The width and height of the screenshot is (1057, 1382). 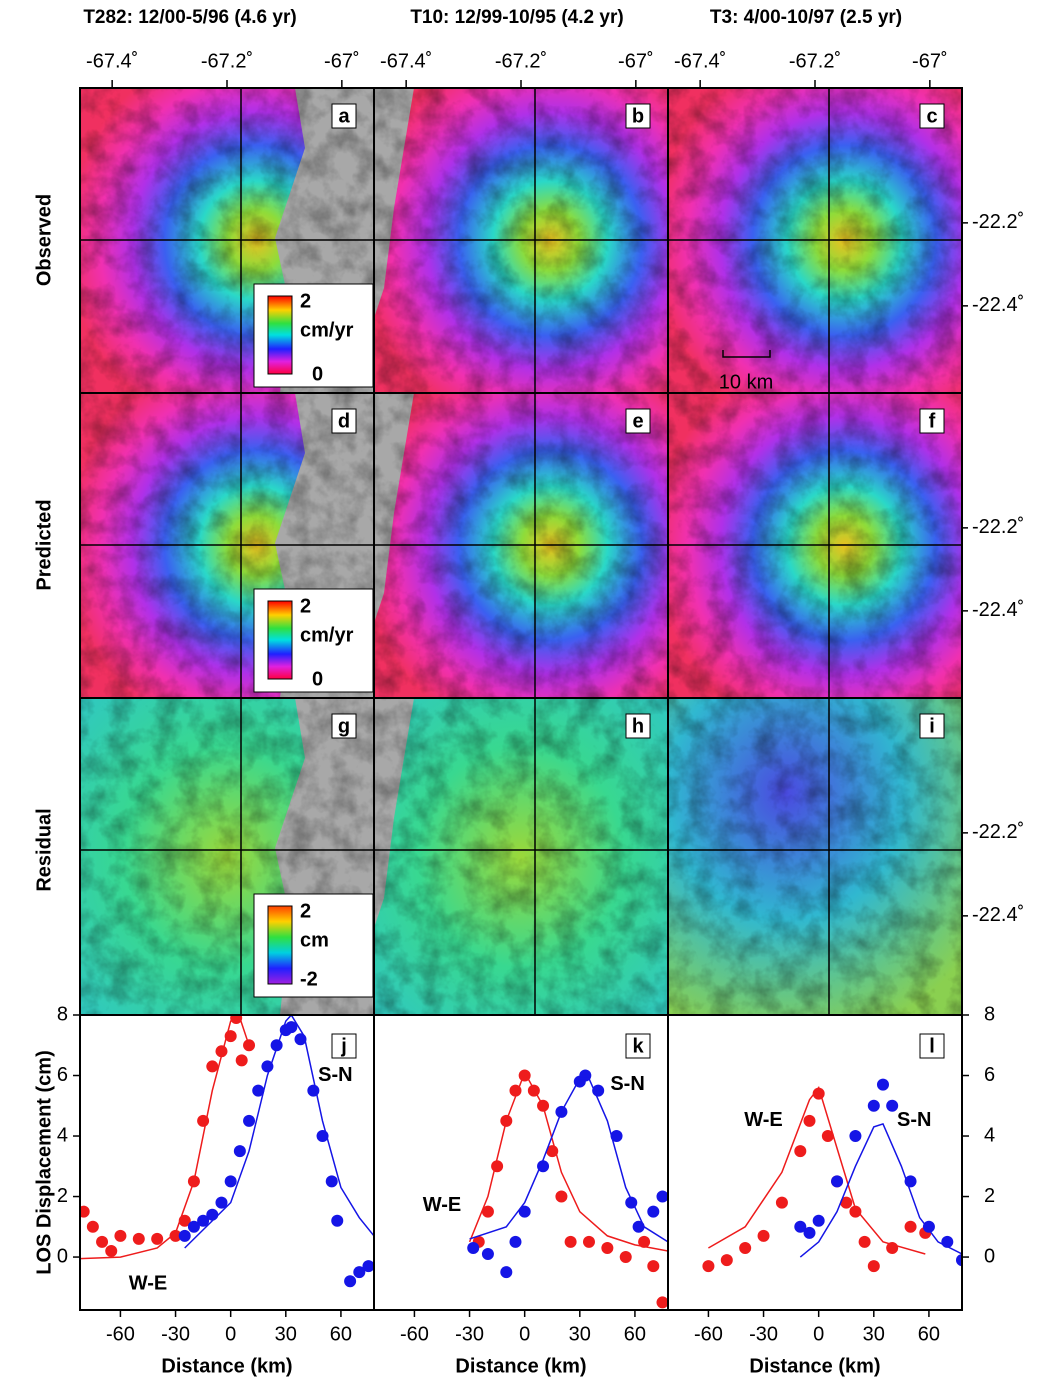 I want to click on panel-letter: a, so click(x=344, y=116).